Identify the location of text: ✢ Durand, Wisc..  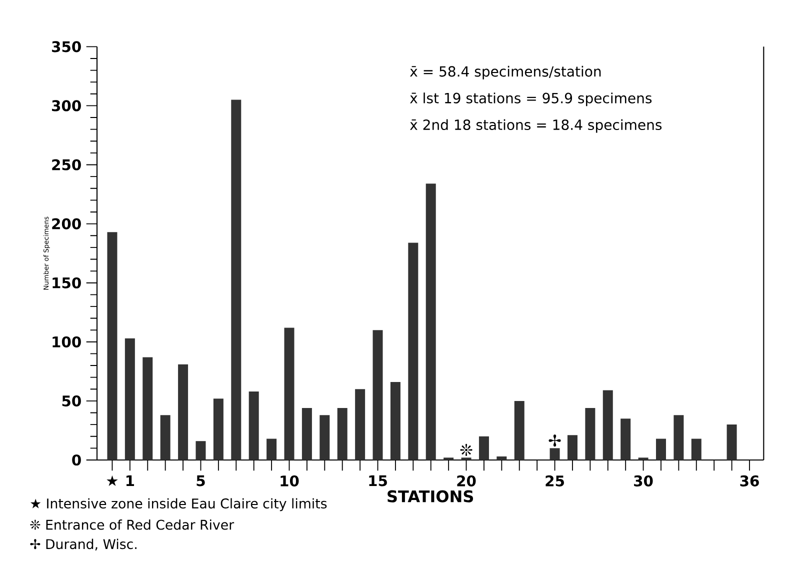
(83, 544).